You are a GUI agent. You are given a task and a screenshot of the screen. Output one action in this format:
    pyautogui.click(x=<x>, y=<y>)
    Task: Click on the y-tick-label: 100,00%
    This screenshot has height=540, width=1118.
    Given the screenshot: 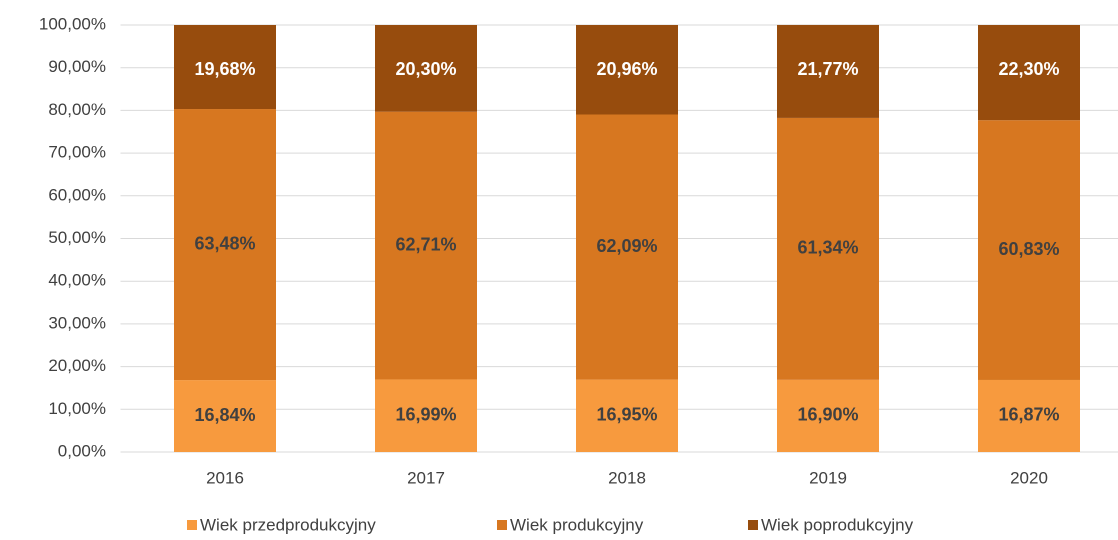 What is the action you would take?
    pyautogui.click(x=72, y=23)
    